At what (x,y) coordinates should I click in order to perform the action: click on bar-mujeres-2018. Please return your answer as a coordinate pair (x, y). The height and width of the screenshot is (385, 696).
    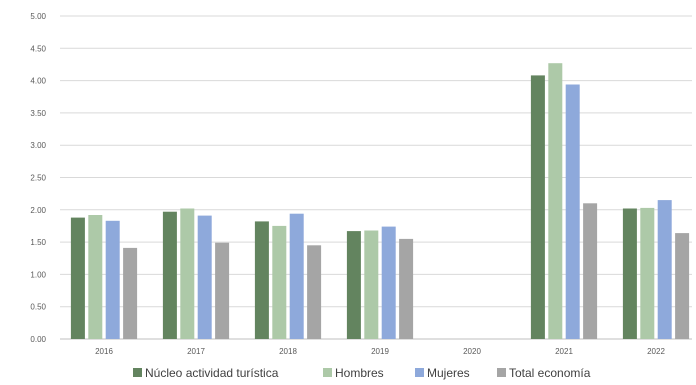
    Looking at the image, I should click on (296, 276).